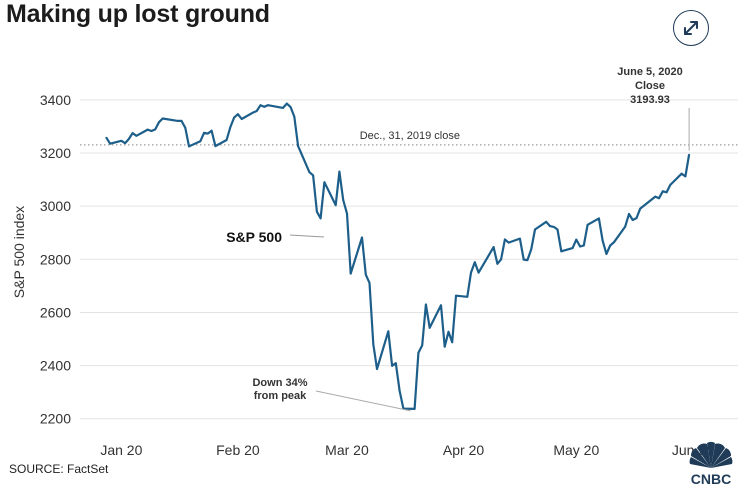  What do you see at coordinates (347, 450) in the screenshot?
I see `x-tick-label: Mar 20` at bounding box center [347, 450].